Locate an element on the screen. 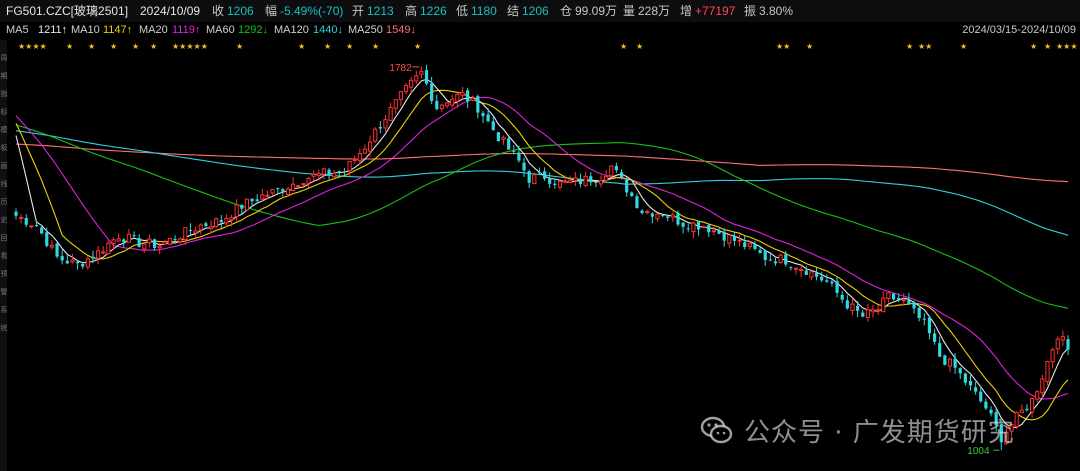  left-toolbar-strip is located at coordinates (3, 255).